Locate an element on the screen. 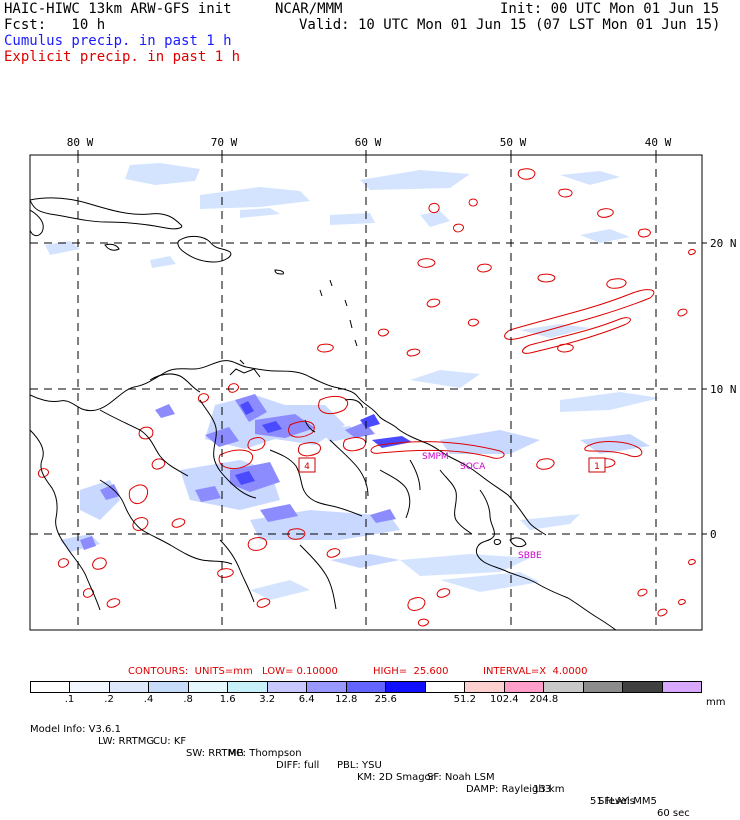  model-pbl: PBL: YSU is located at coordinates (359, 765).